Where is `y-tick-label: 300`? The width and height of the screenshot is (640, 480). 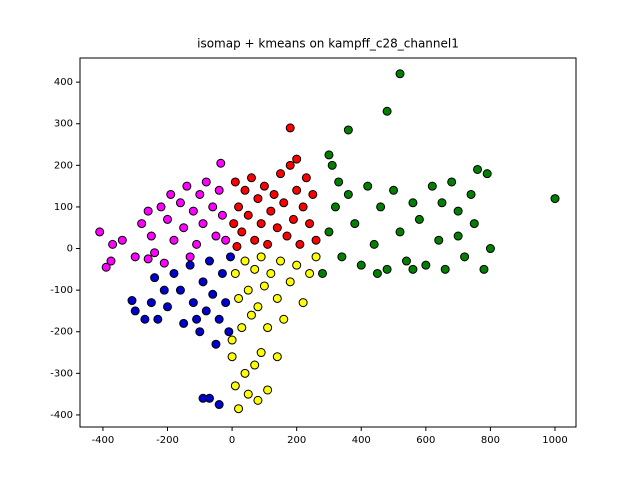 y-tick-label: 300 is located at coordinates (63, 124).